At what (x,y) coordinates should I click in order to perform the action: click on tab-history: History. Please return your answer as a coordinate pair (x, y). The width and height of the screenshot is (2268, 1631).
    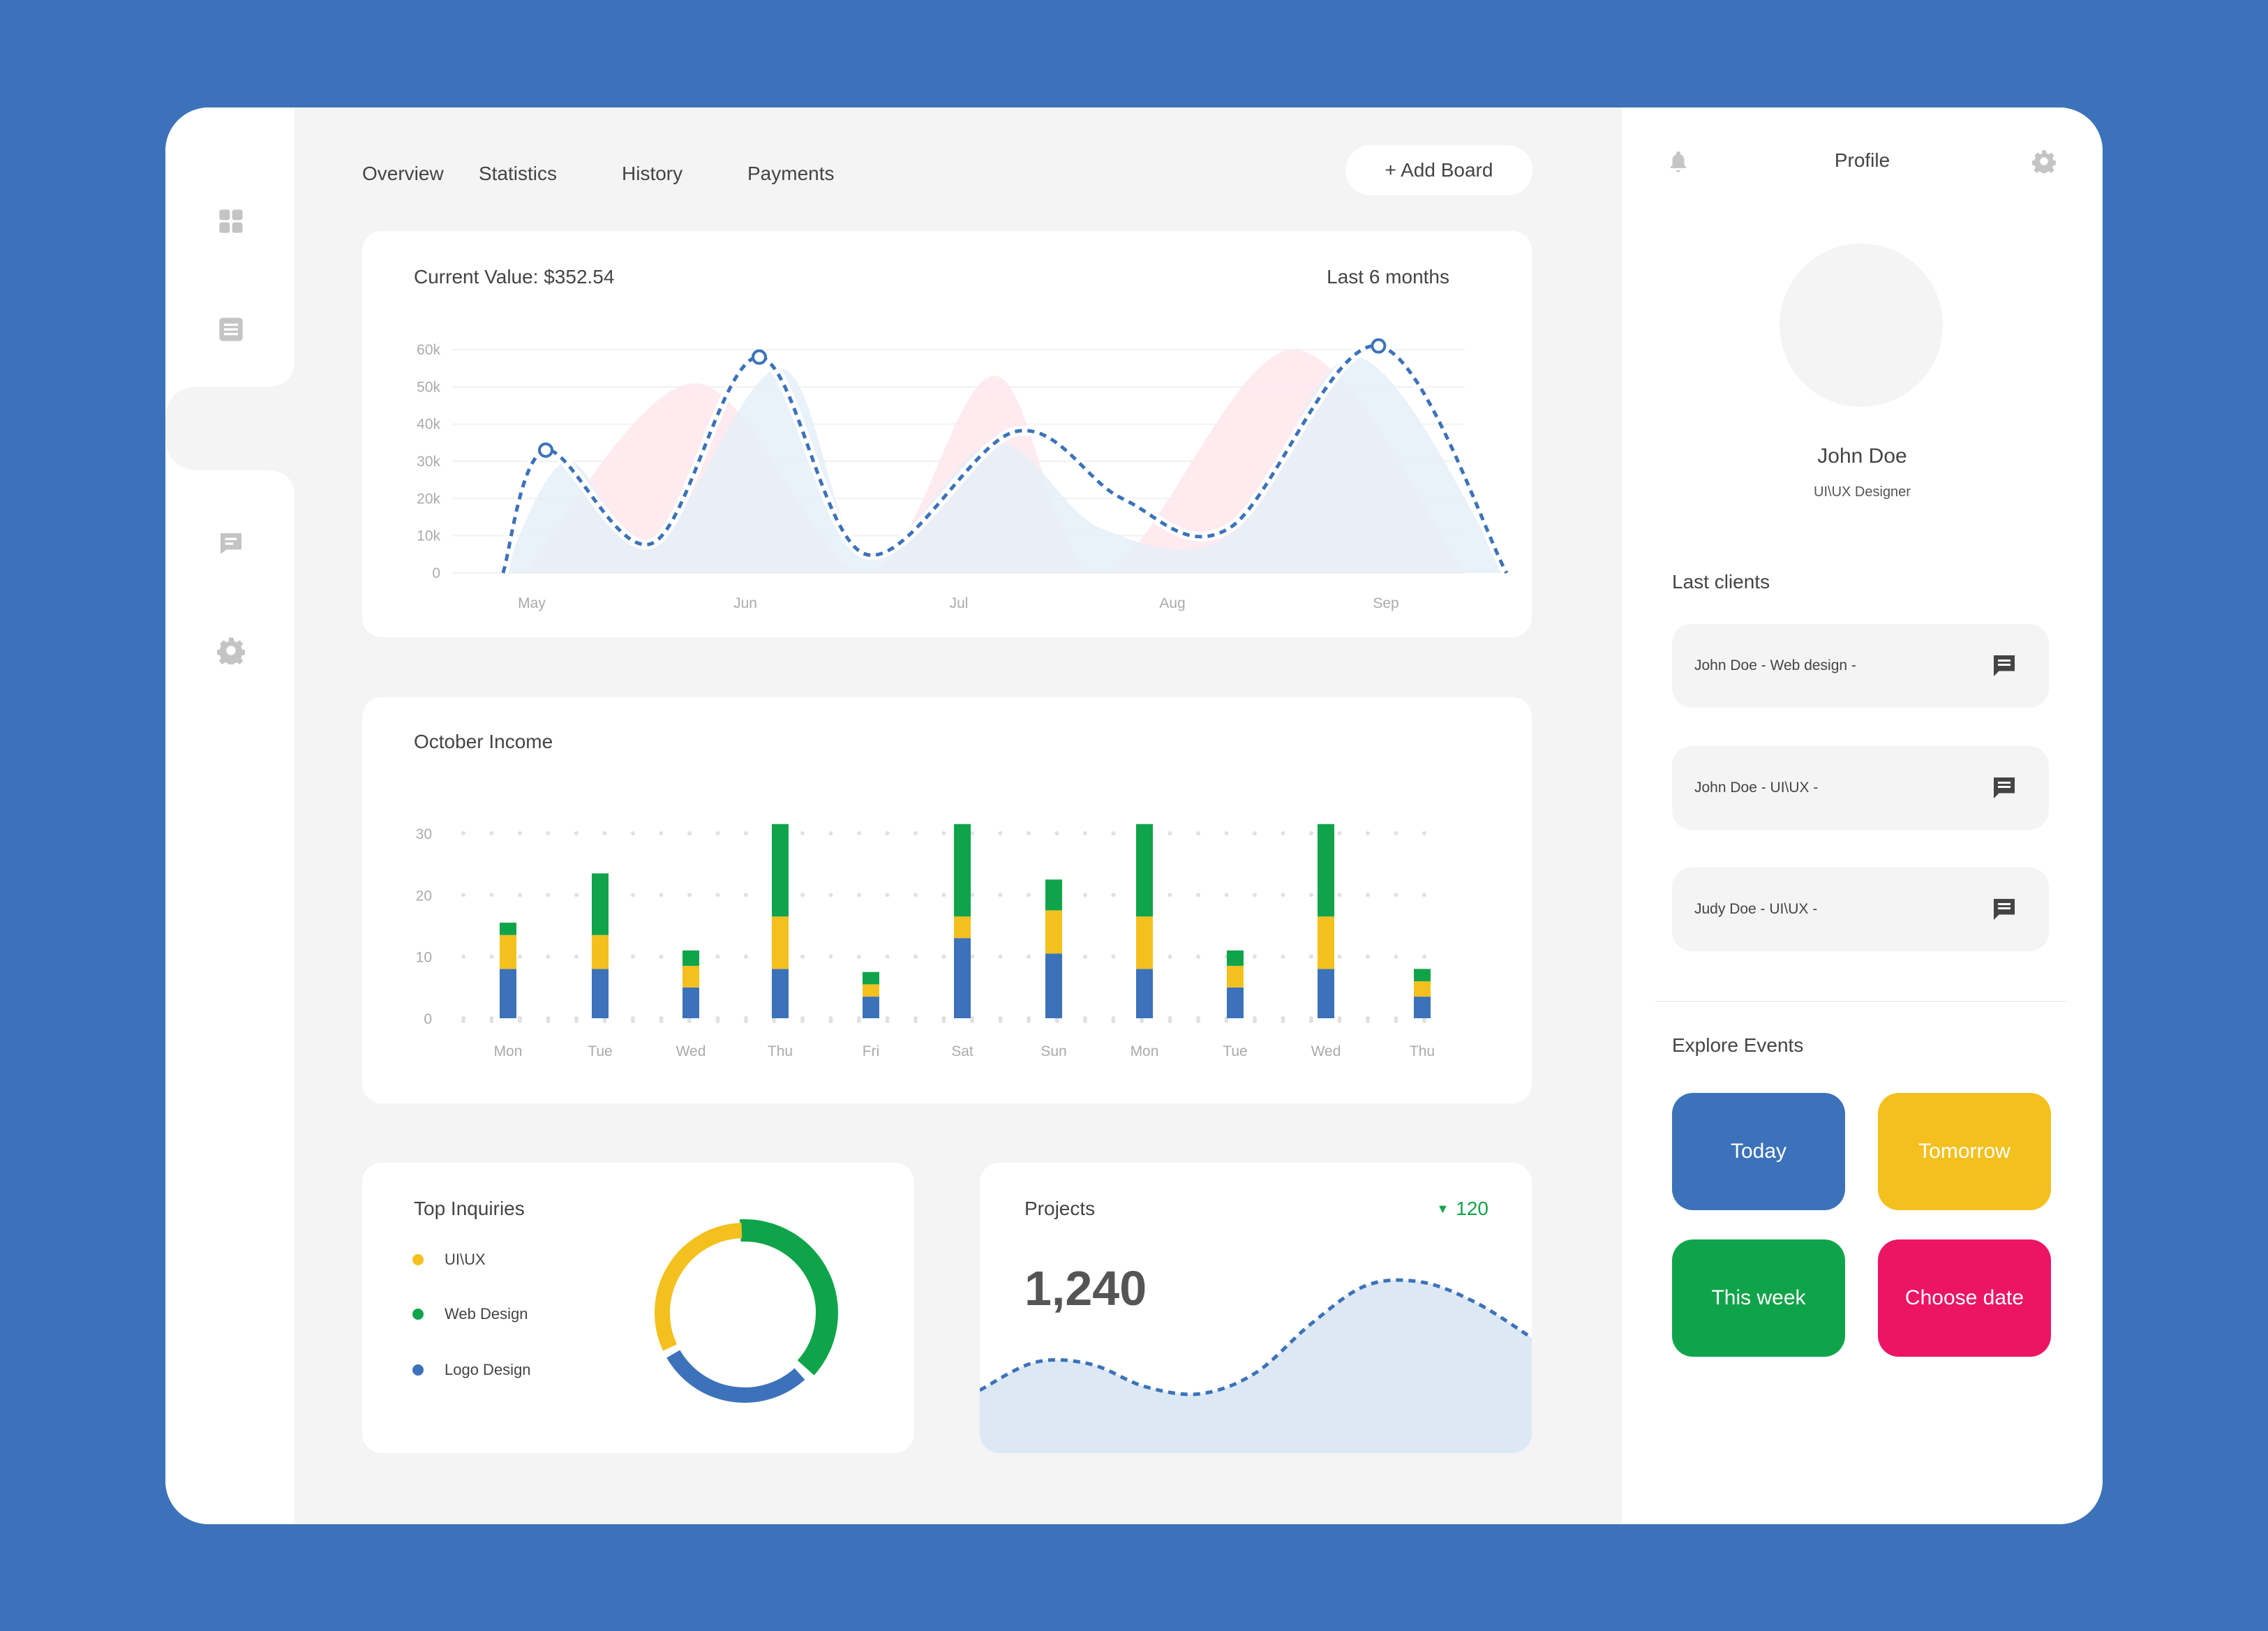
    Looking at the image, I should click on (652, 173).